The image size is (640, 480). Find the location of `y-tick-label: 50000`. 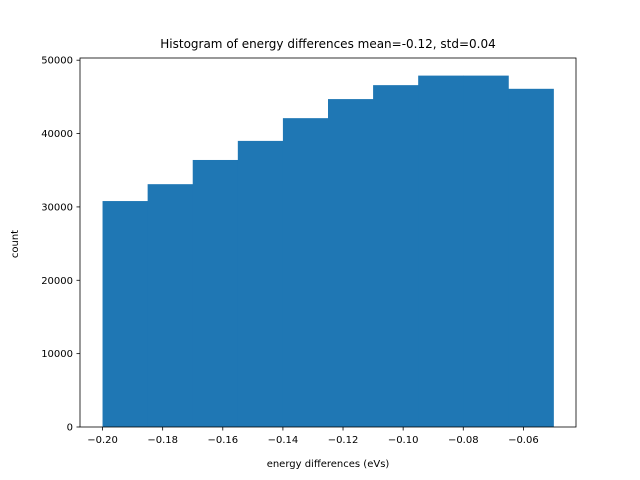

y-tick-label: 50000 is located at coordinates (57, 61).